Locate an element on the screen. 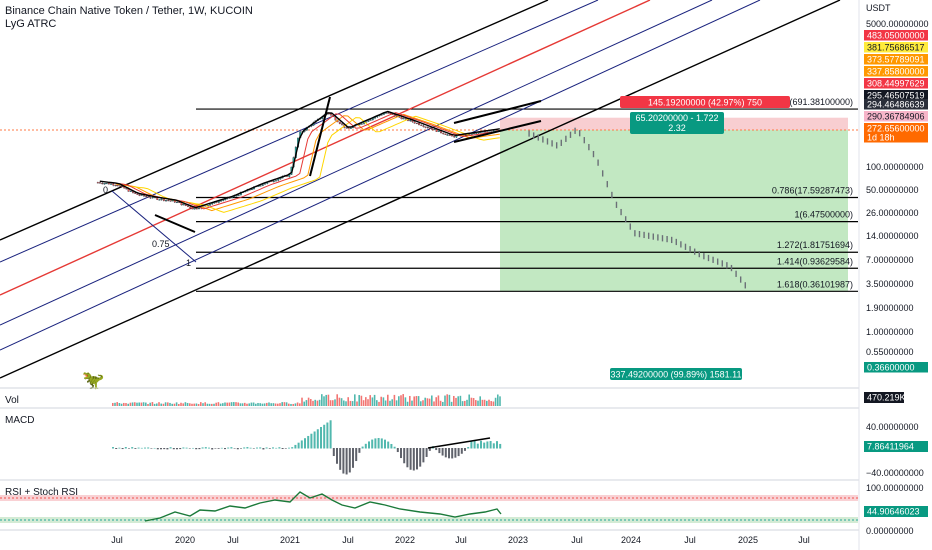 The height and width of the screenshot is (550, 932). trend-lines is located at coordinates (348, 164).